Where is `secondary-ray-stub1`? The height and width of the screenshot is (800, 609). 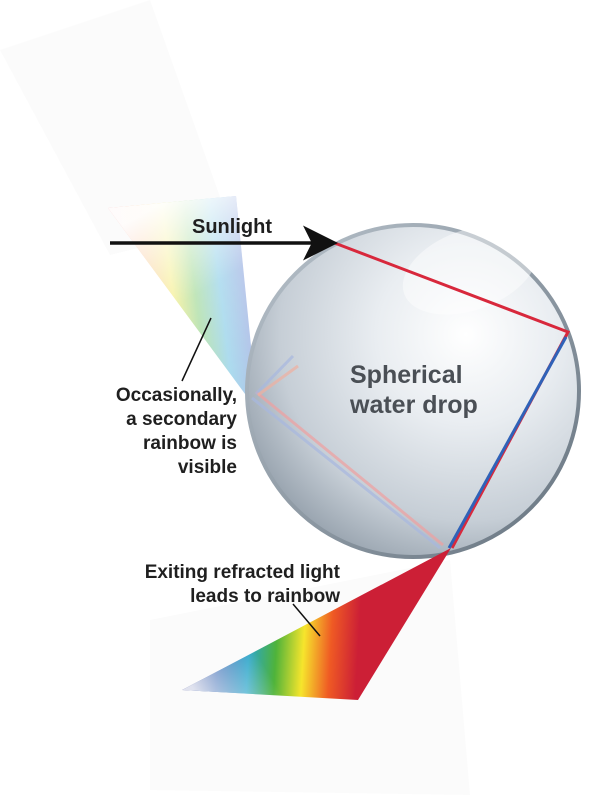 secondary-ray-stub1 is located at coordinates (274, 375).